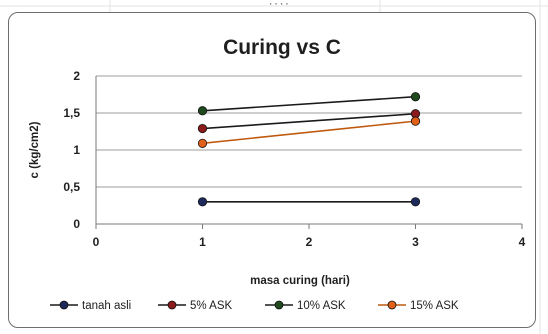 The height and width of the screenshot is (334, 548). I want to click on legend-label: 5% ASK, so click(211, 306).